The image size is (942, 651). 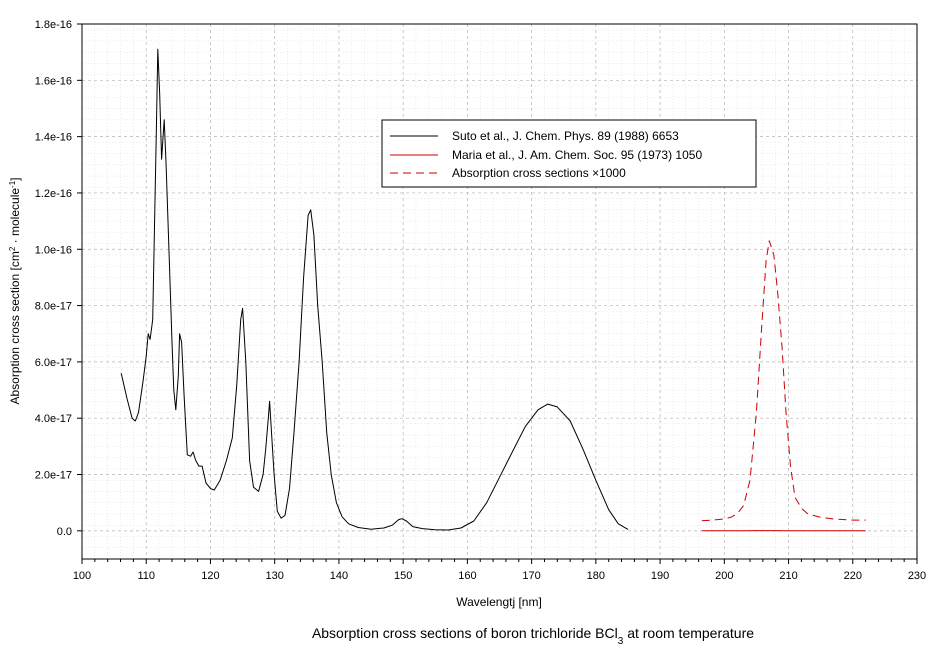 I want to click on x-tick-label: 190, so click(x=660, y=576).